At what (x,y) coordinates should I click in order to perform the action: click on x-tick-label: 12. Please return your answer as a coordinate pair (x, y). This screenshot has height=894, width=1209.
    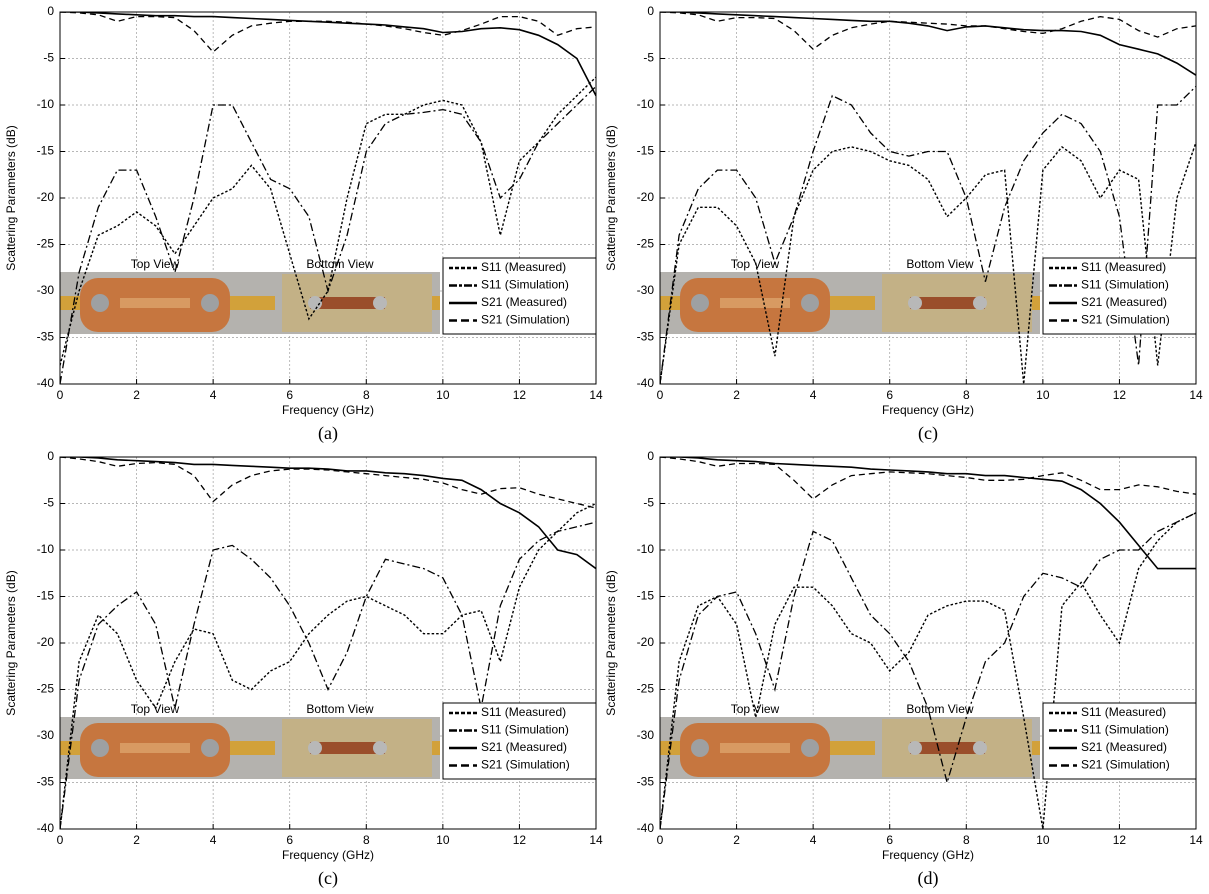
    Looking at the image, I should click on (520, 840).